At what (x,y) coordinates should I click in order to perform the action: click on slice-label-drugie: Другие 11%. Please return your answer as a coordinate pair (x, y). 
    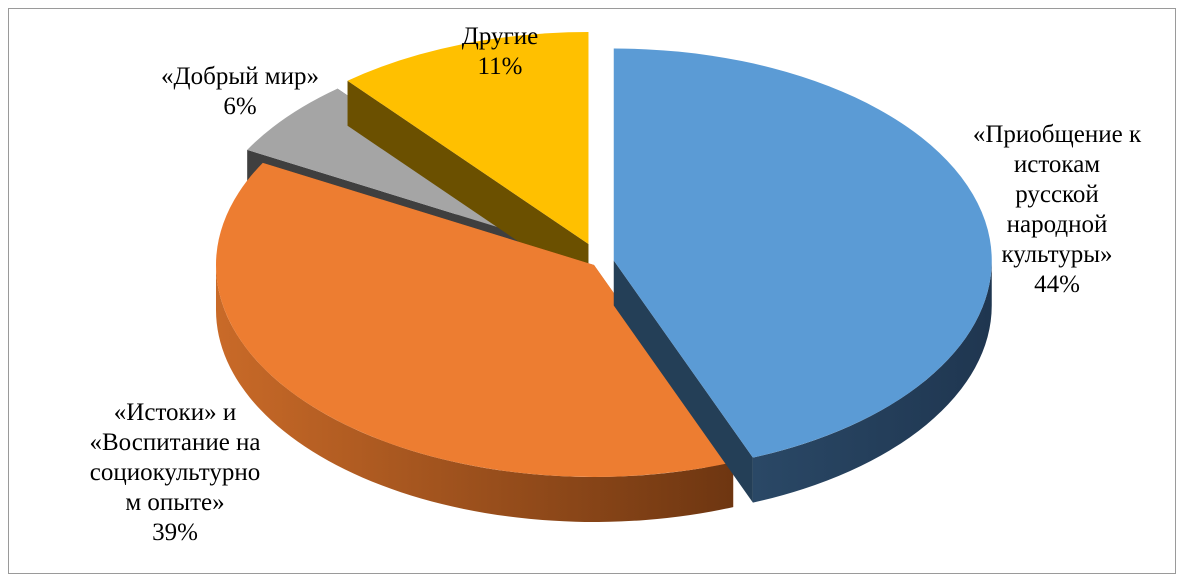
    Looking at the image, I should click on (500, 52).